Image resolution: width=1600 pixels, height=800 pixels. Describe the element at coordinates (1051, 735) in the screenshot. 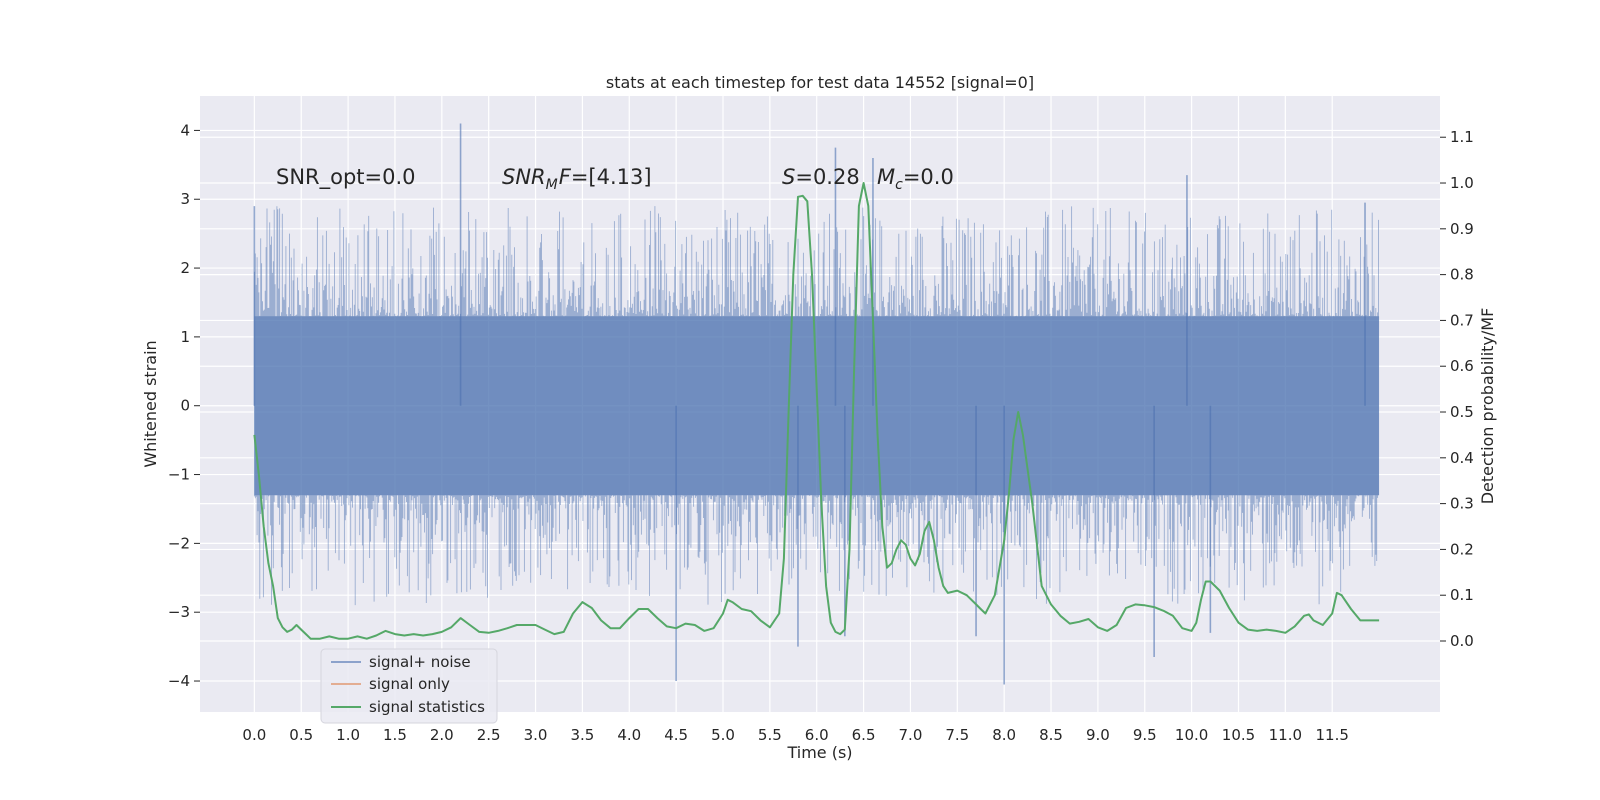

I see `x-tick-label: 8.5` at that location.